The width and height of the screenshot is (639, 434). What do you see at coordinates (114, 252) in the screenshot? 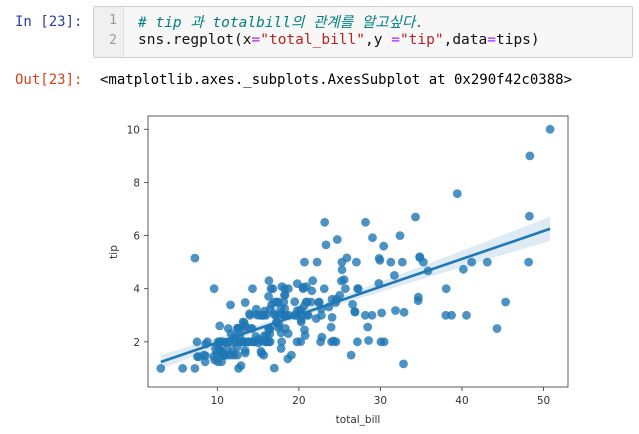
I see `y-axis-label: tip` at bounding box center [114, 252].